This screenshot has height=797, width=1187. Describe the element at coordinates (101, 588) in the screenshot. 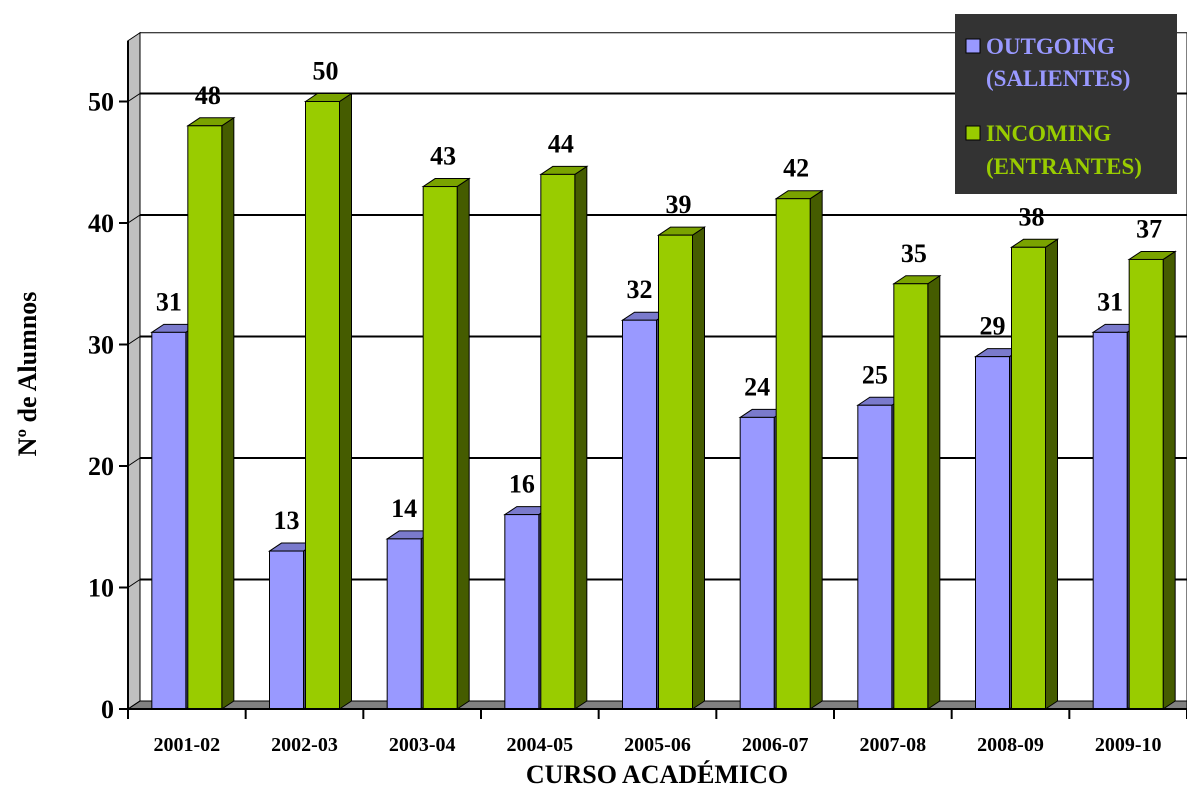

I see `y-tick-label: 10` at that location.